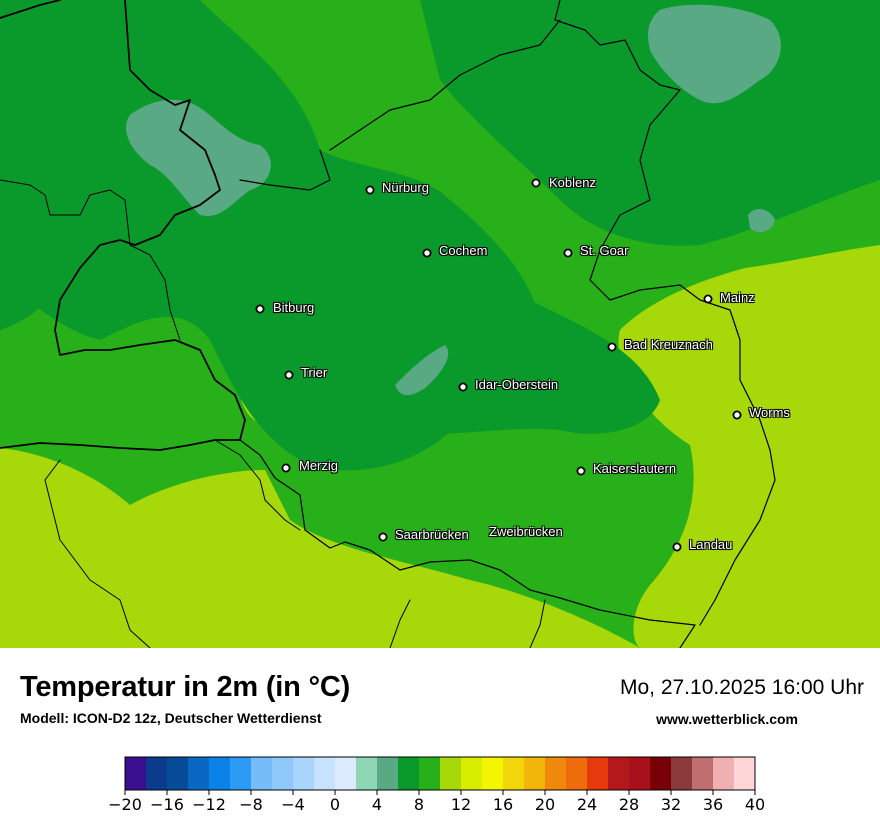 Image resolution: width=880 pixels, height=830 pixels. Describe the element at coordinates (419, 804) in the screenshot. I see `legend-tick-label: 8` at that location.